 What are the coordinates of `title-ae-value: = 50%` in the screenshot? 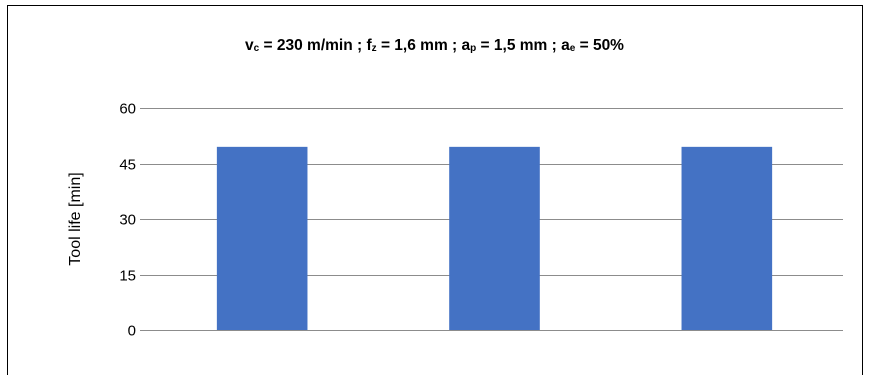 It's located at (599, 45).